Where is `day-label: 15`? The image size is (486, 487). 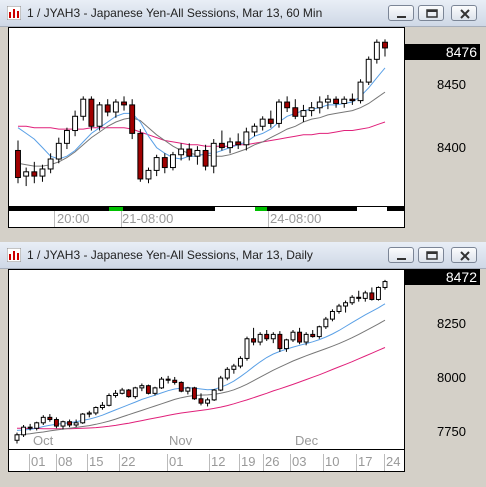 day-label: 15 is located at coordinates (96, 461).